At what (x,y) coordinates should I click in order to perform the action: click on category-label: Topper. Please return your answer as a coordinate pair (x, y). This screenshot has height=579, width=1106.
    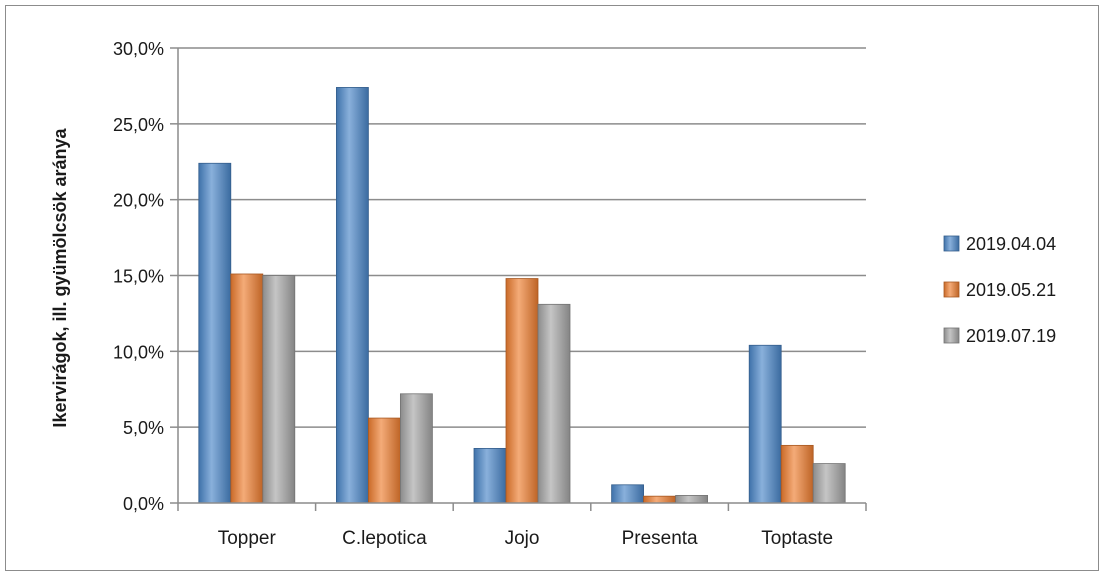
    Looking at the image, I should click on (247, 538).